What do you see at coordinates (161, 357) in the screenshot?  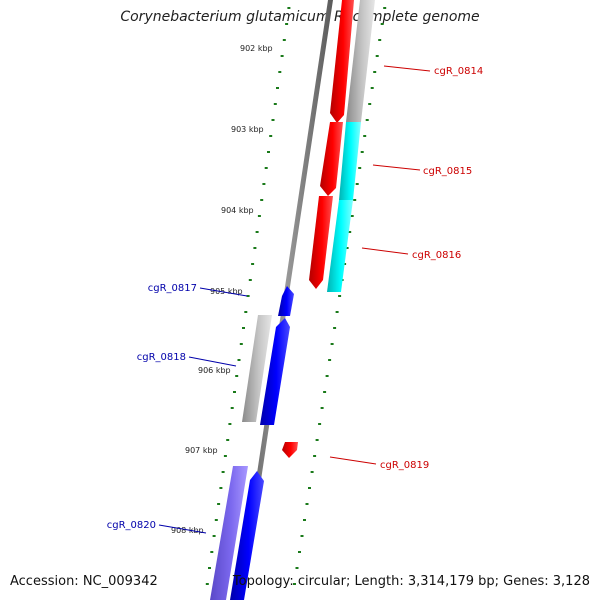 I see `gene-label-cgR_0818: cgR_0818` at bounding box center [161, 357].